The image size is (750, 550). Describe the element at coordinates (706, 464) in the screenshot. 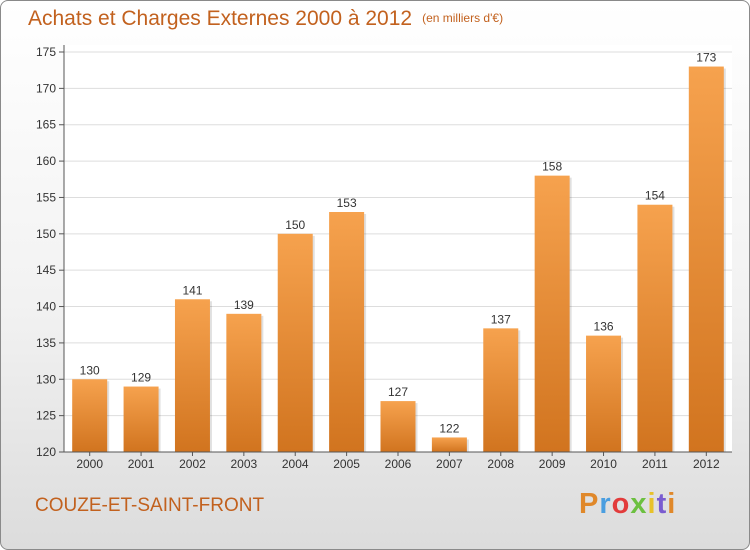

I see `x-tick-label: 2012` at that location.